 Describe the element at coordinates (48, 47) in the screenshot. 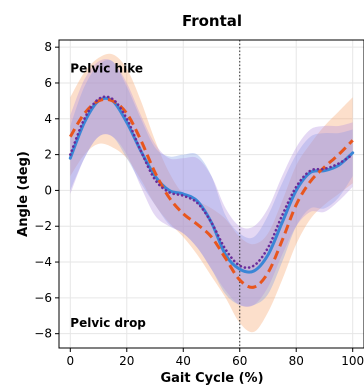

I see `y-tick-label: 8` at that location.